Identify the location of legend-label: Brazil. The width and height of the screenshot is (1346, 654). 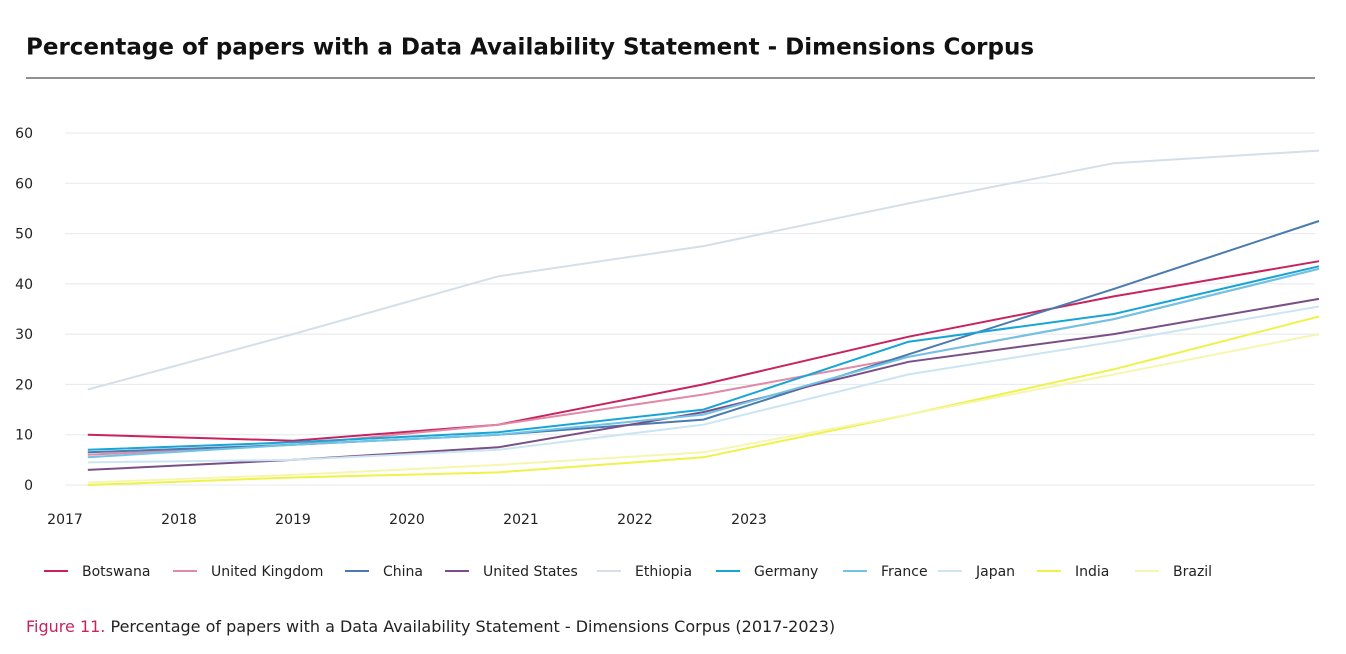
(1192, 572).